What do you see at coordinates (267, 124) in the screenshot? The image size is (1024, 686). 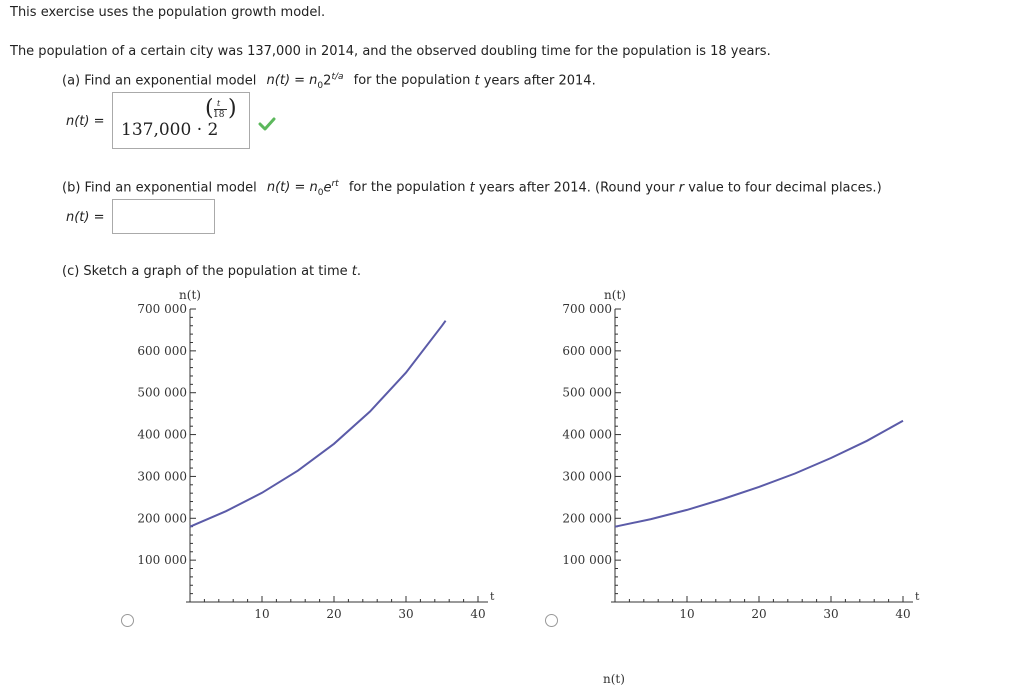 I see `check-mark-icon` at bounding box center [267, 124].